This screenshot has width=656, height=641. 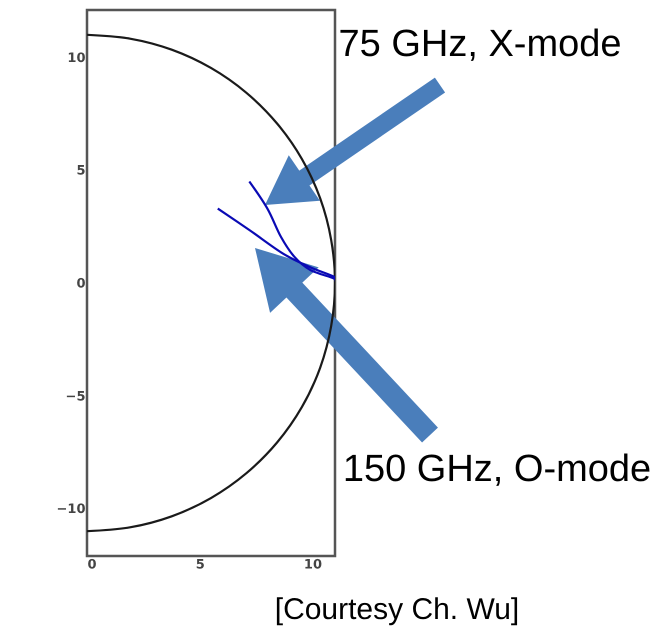 What do you see at coordinates (81, 284) in the screenshot?
I see `y-tick-label: 0` at bounding box center [81, 284].